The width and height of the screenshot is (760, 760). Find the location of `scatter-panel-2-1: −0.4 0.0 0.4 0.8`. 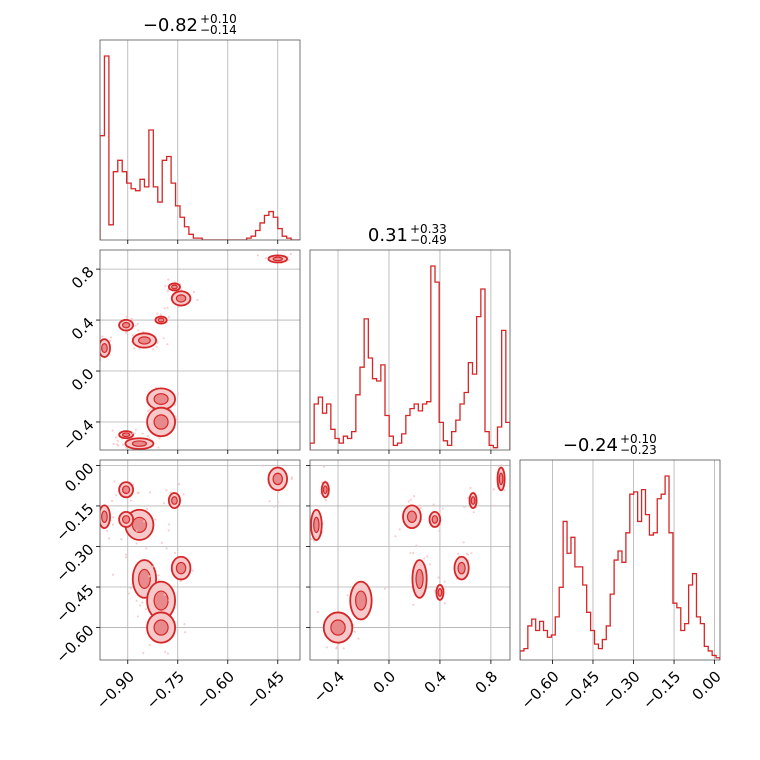

scatter-panel-2-1: −0.4 0.0 0.4 0.8 is located at coordinates (180, 353).